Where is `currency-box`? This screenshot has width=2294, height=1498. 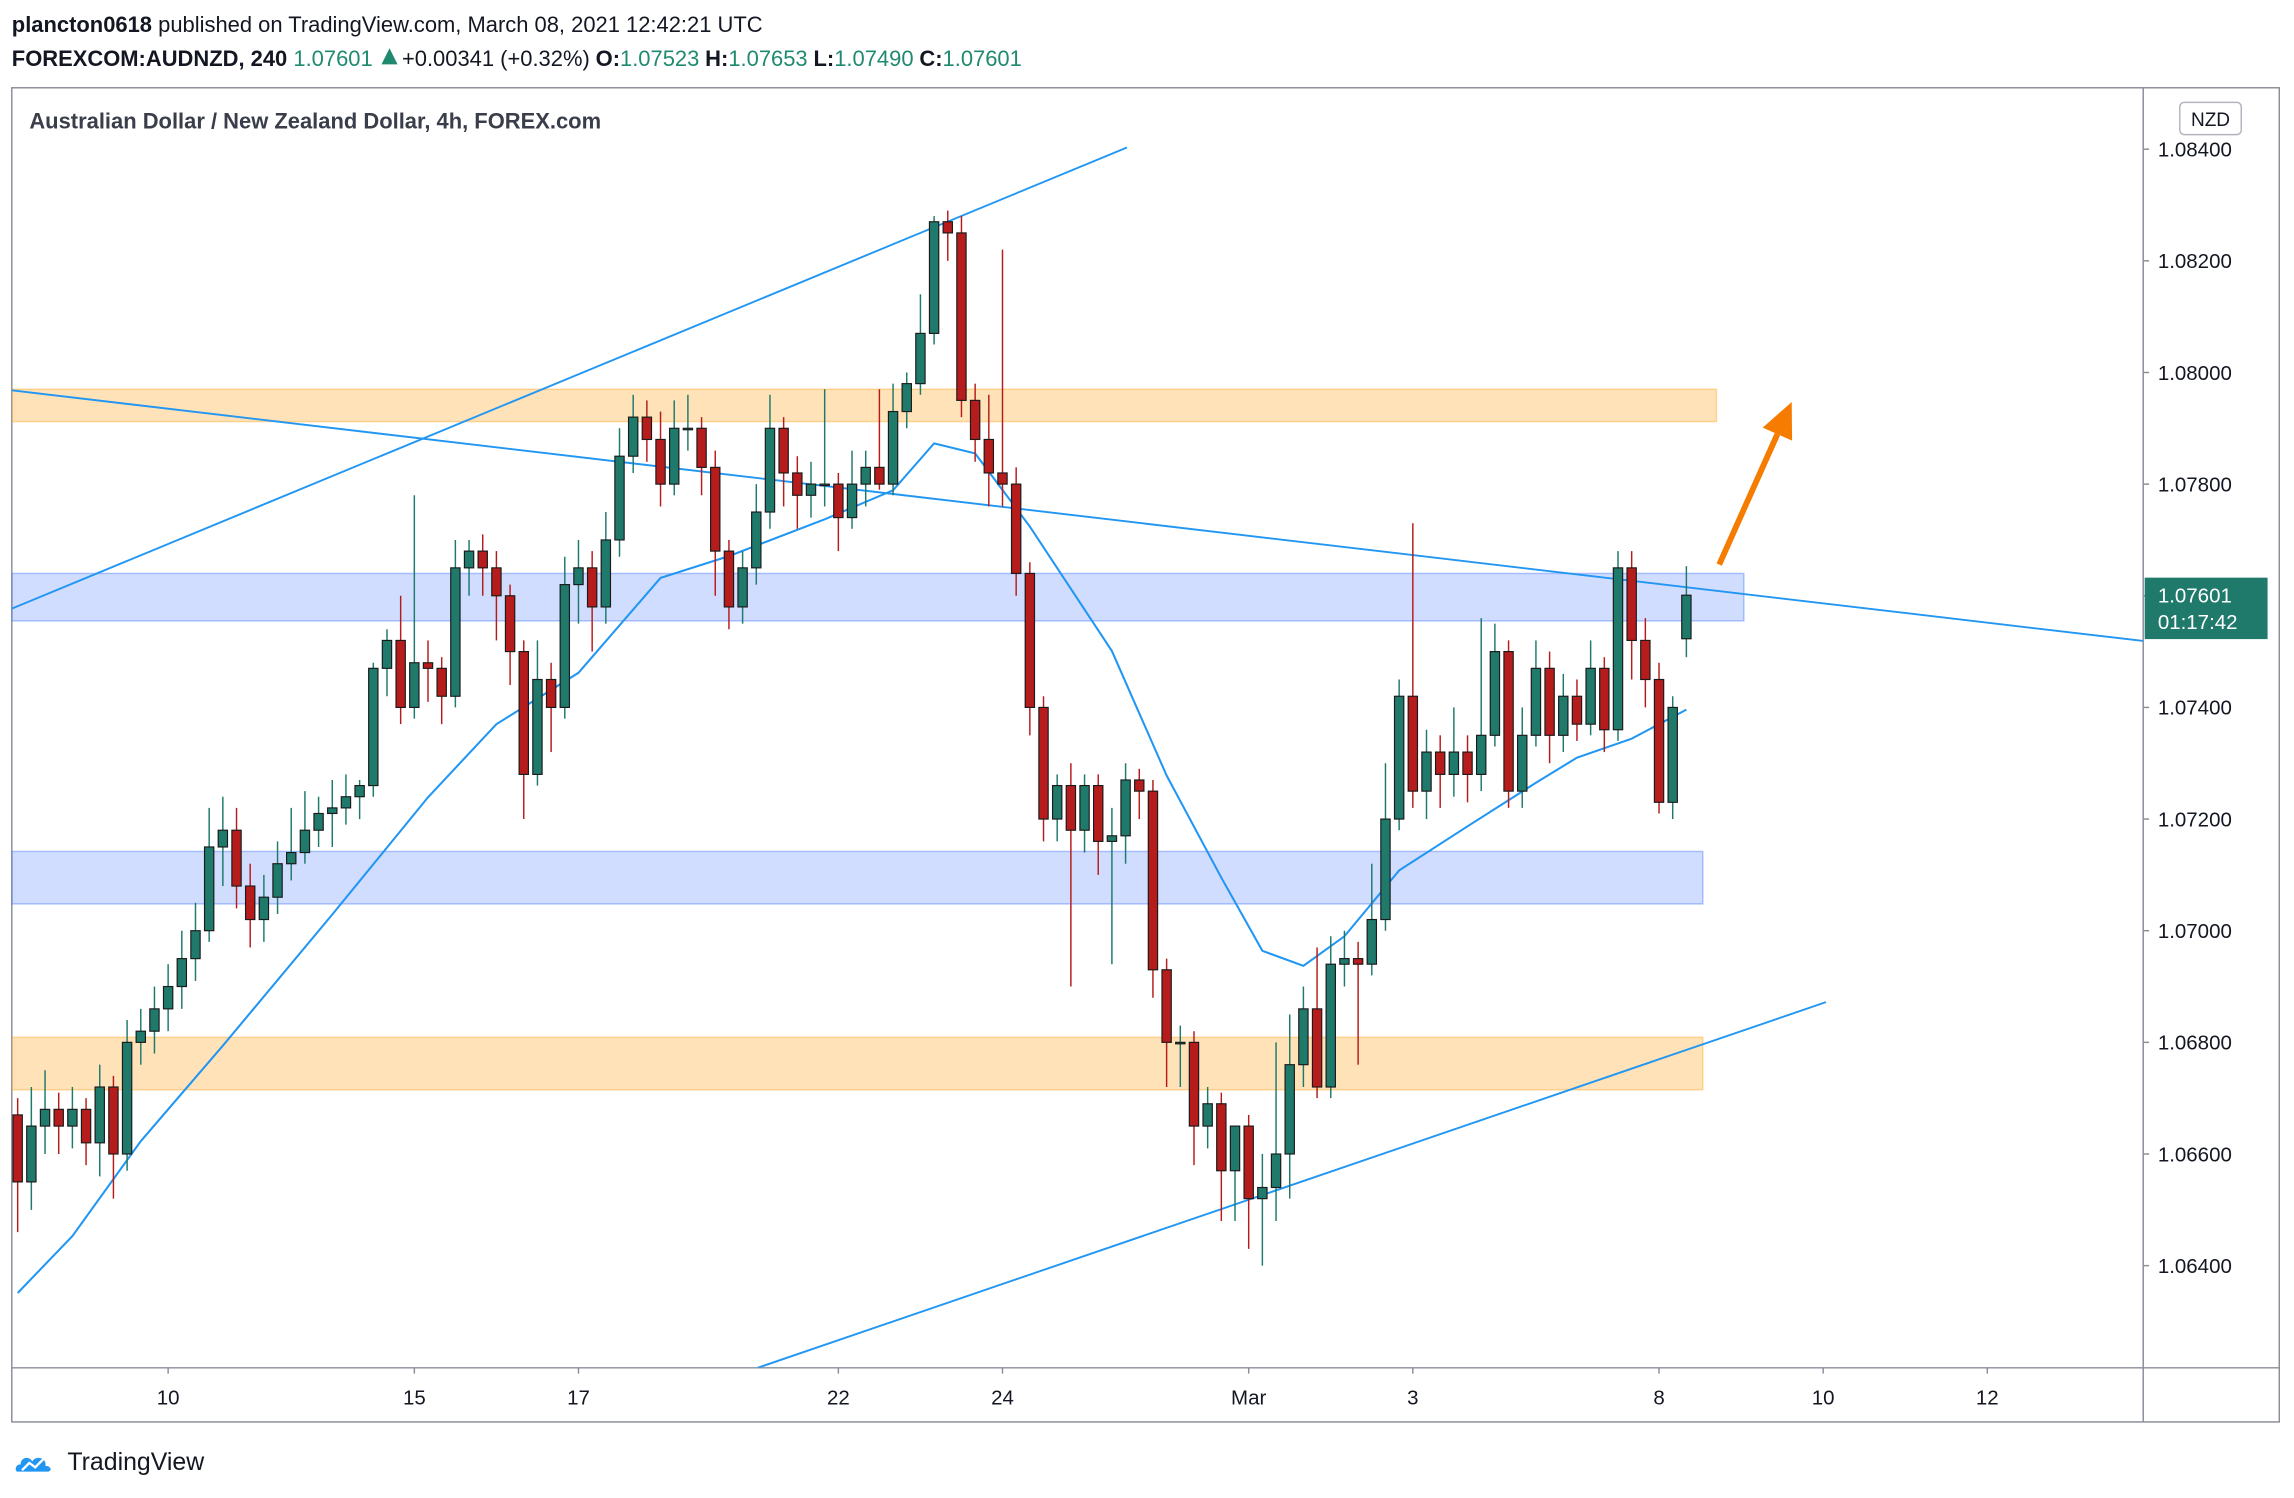 currency-box is located at coordinates (2210, 118).